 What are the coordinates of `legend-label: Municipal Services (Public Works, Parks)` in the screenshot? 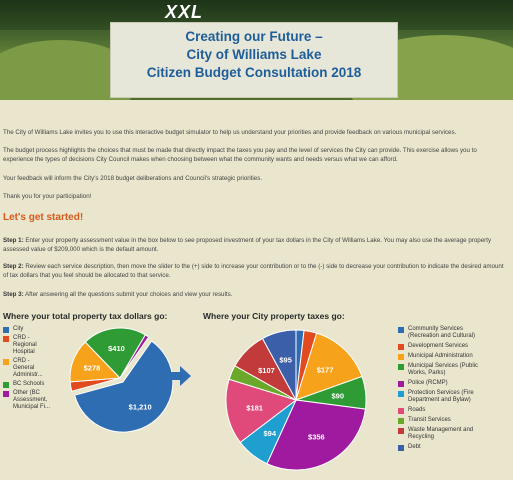 It's located at (443, 369).